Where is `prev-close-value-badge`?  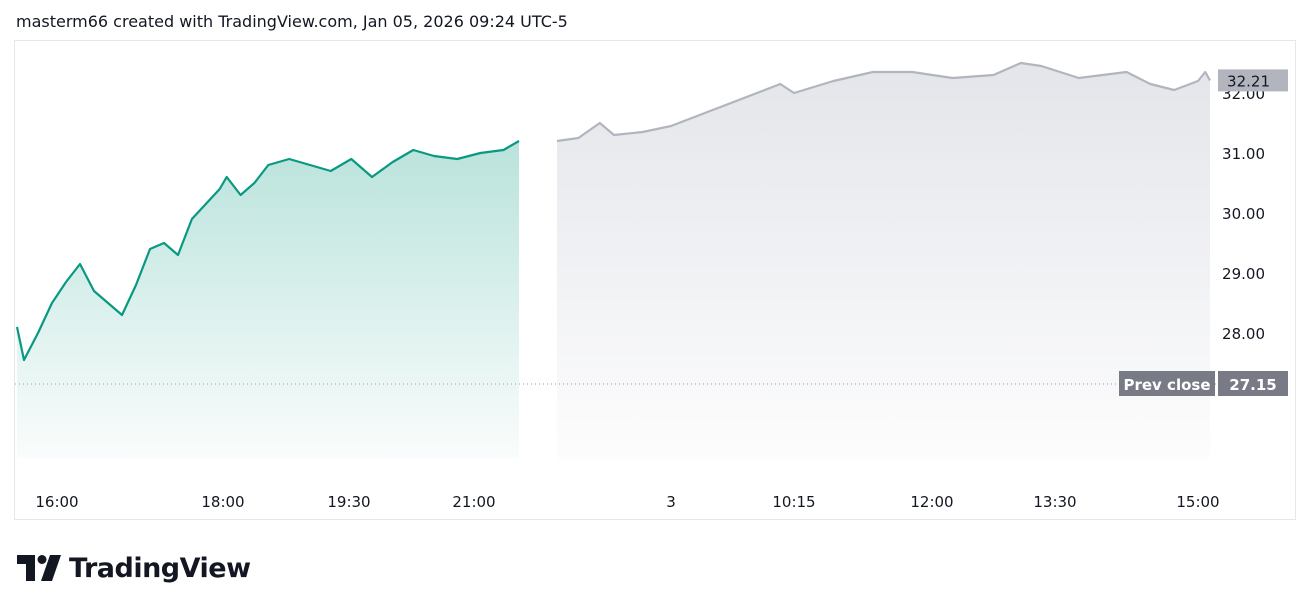 prev-close-value-badge is located at coordinates (1253, 383).